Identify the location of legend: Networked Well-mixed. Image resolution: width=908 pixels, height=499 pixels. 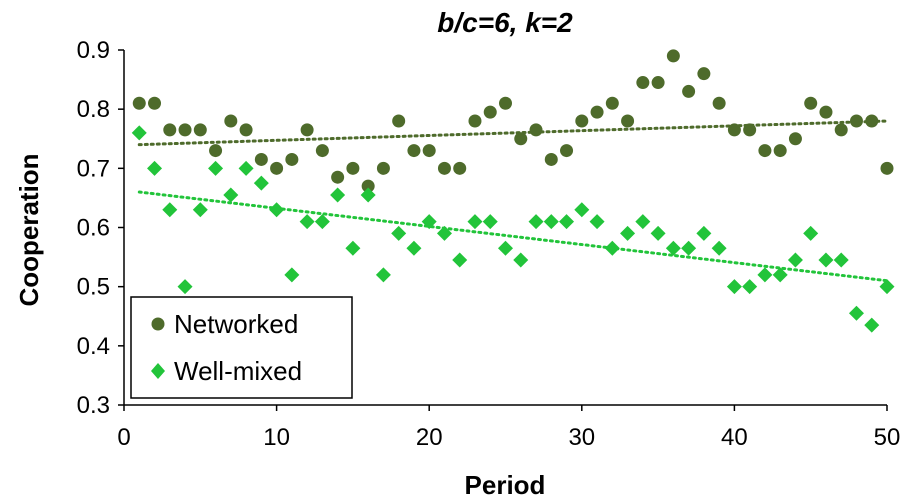
(241, 347).